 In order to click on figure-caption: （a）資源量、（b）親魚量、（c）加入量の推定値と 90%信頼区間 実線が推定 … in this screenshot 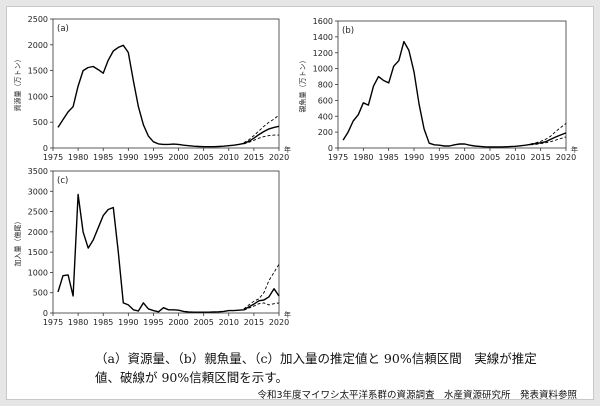, I will do `click(345, 368)`.